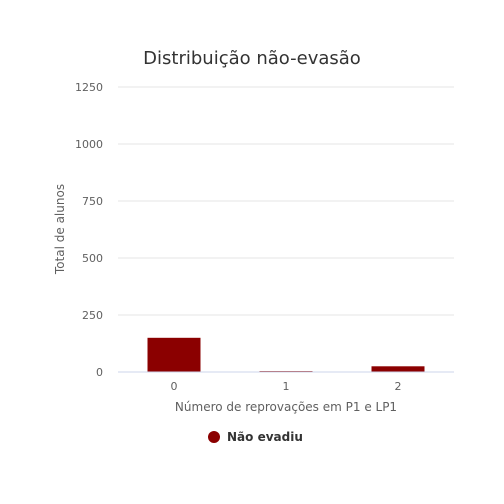 This screenshot has height=504, width=504. What do you see at coordinates (252, 58) in the screenshot?
I see `chart-title: Distribuição não-evasão` at bounding box center [252, 58].